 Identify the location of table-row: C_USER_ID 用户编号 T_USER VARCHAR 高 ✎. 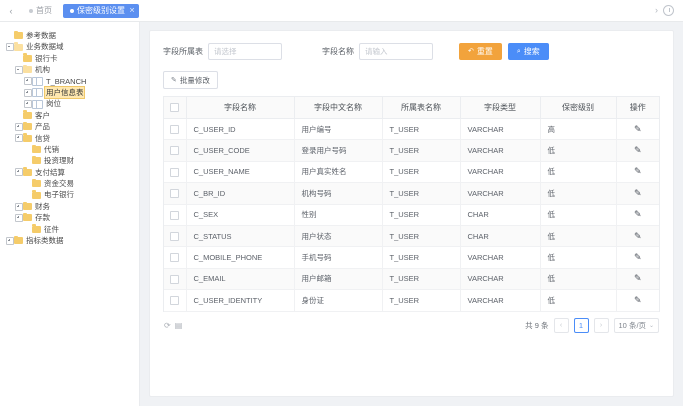
(412, 129).